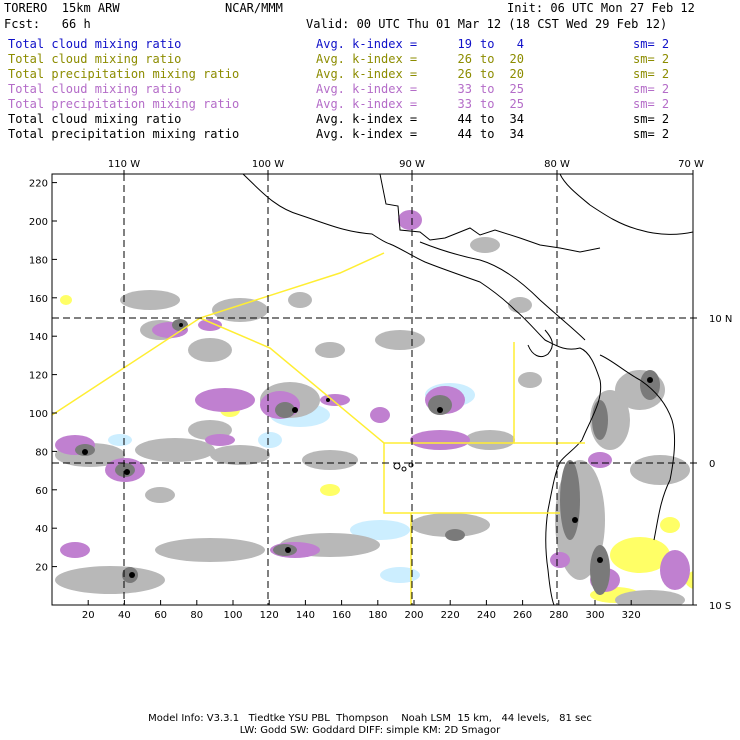 The width and height of the screenshot is (740, 740). Describe the element at coordinates (377, 615) in the screenshot. I see `x-tick-label: 180` at that location.